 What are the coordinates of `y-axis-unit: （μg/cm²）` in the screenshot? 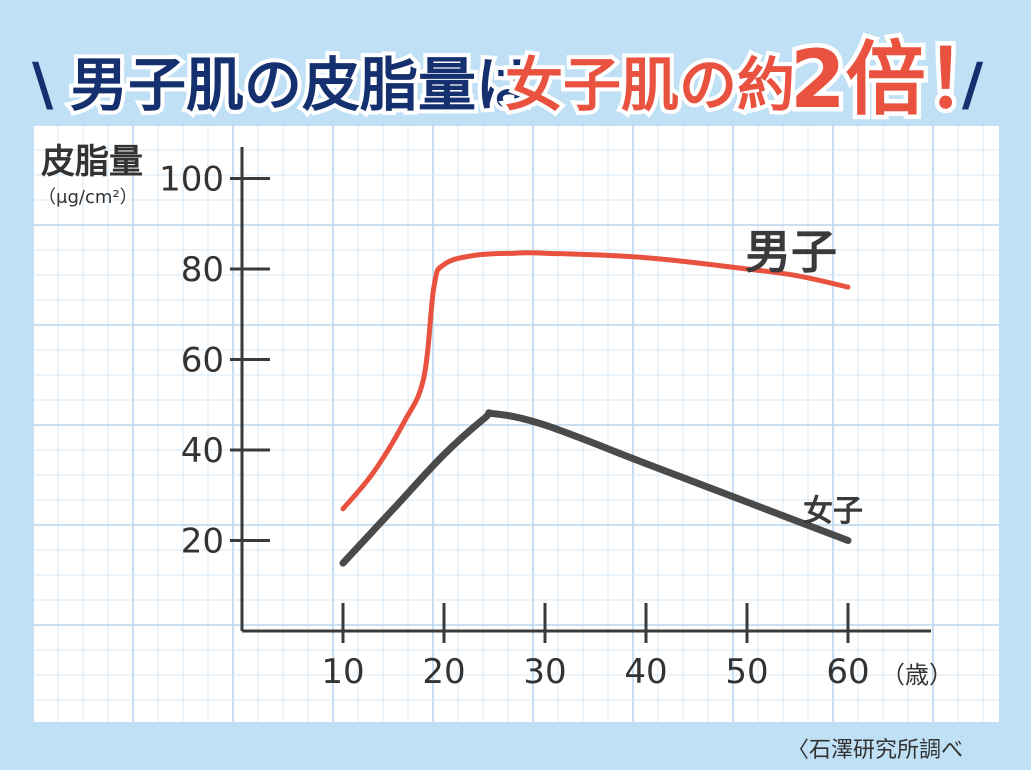 It's located at (88, 197).